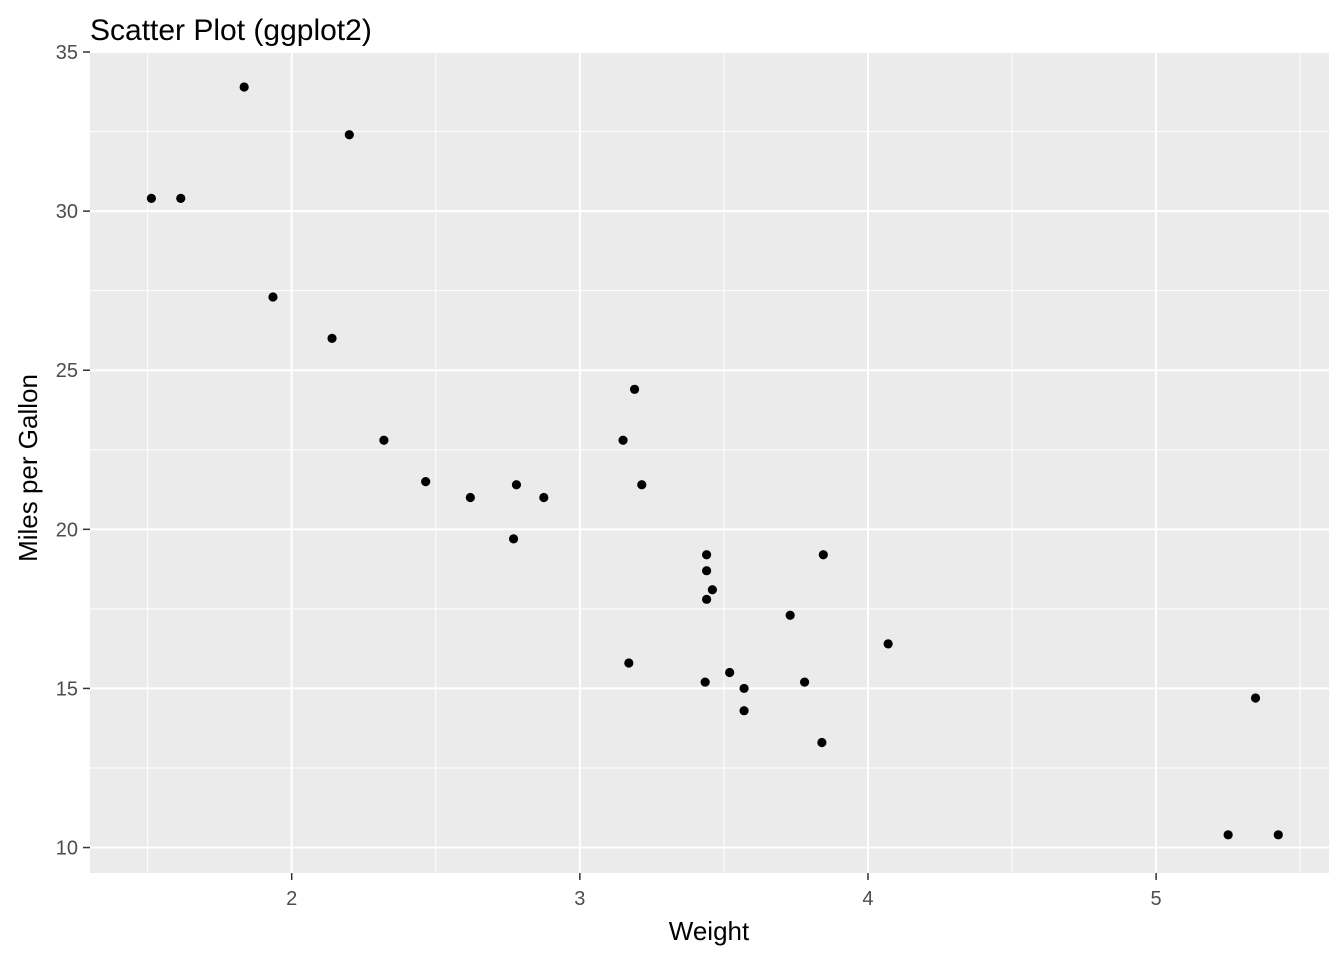 Image resolution: width=1344 pixels, height=960 pixels. Describe the element at coordinates (67, 689) in the screenshot. I see `y-tick-label: 15` at that location.